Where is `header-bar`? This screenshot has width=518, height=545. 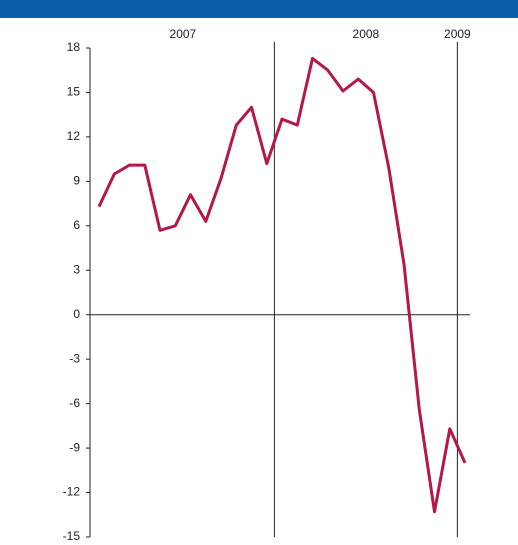 header-bar is located at coordinates (259, 9).